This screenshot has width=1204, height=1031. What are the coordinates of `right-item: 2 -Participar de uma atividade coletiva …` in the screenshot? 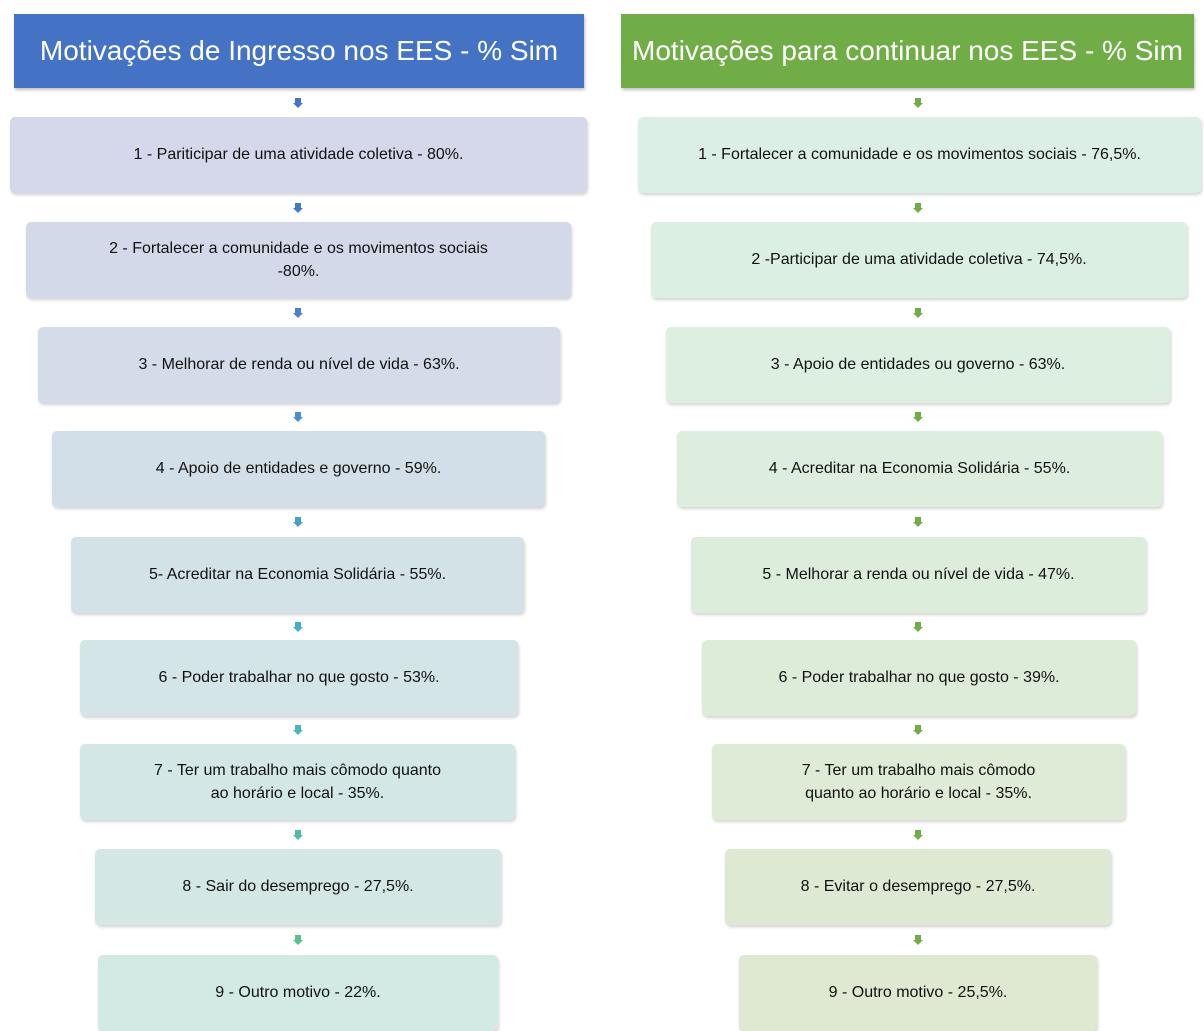 It's located at (919, 260).